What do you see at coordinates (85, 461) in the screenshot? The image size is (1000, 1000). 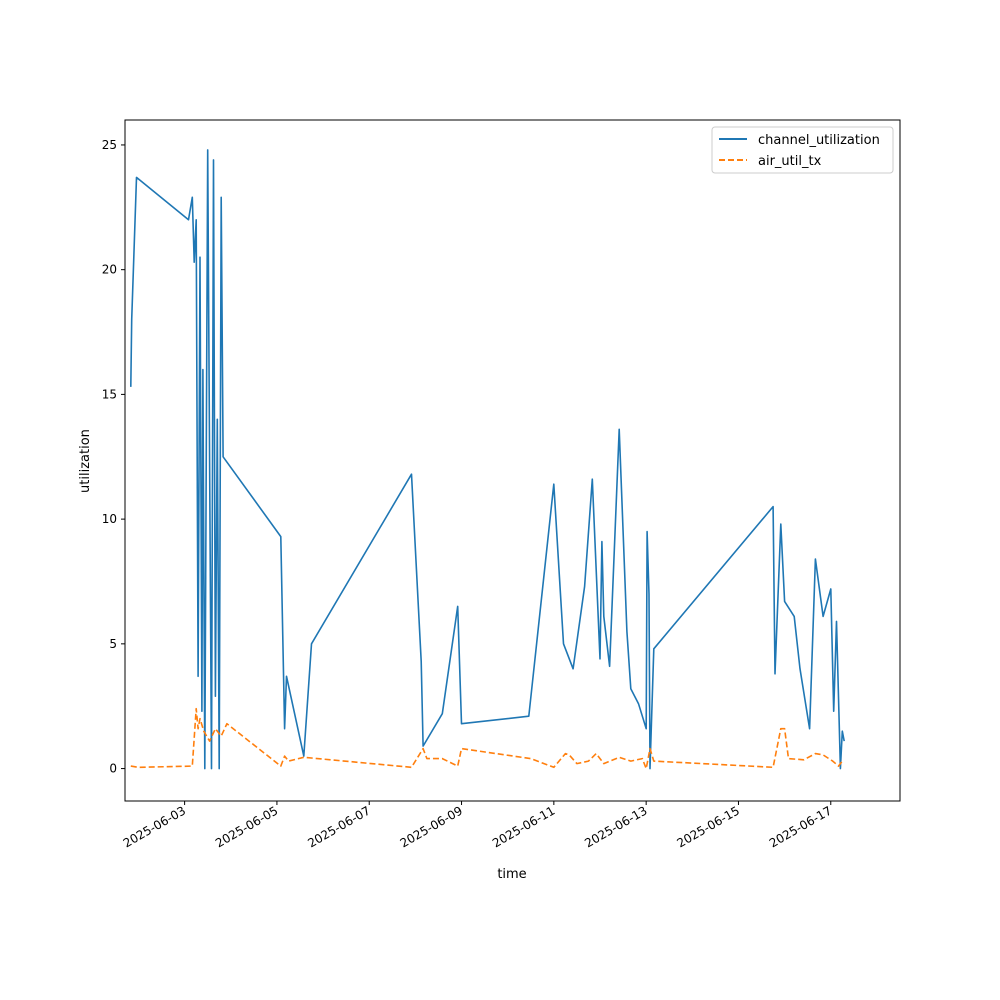 I see `y-axis-label: utilization` at bounding box center [85, 461].